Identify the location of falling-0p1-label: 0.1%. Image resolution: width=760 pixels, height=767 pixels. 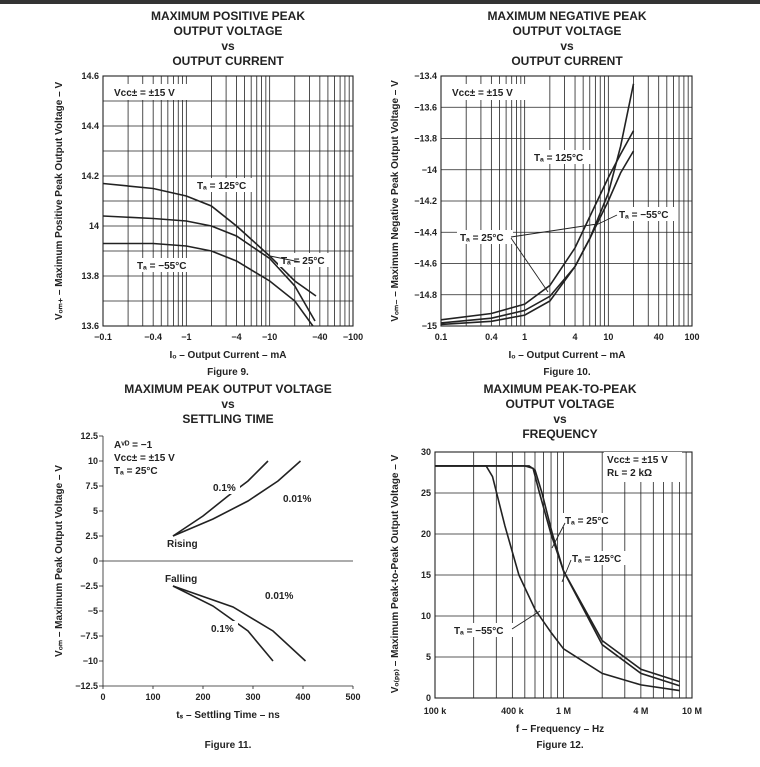
(222, 629).